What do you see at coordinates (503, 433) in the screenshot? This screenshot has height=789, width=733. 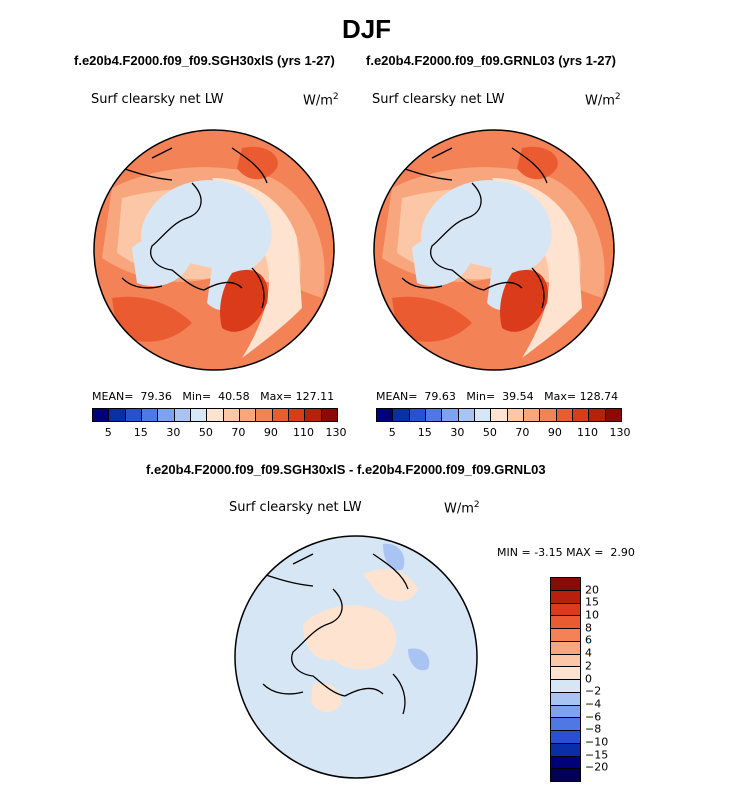 I see `panel2-colorbar-ticks: 5 15 30 50 70 90 110 130` at bounding box center [503, 433].